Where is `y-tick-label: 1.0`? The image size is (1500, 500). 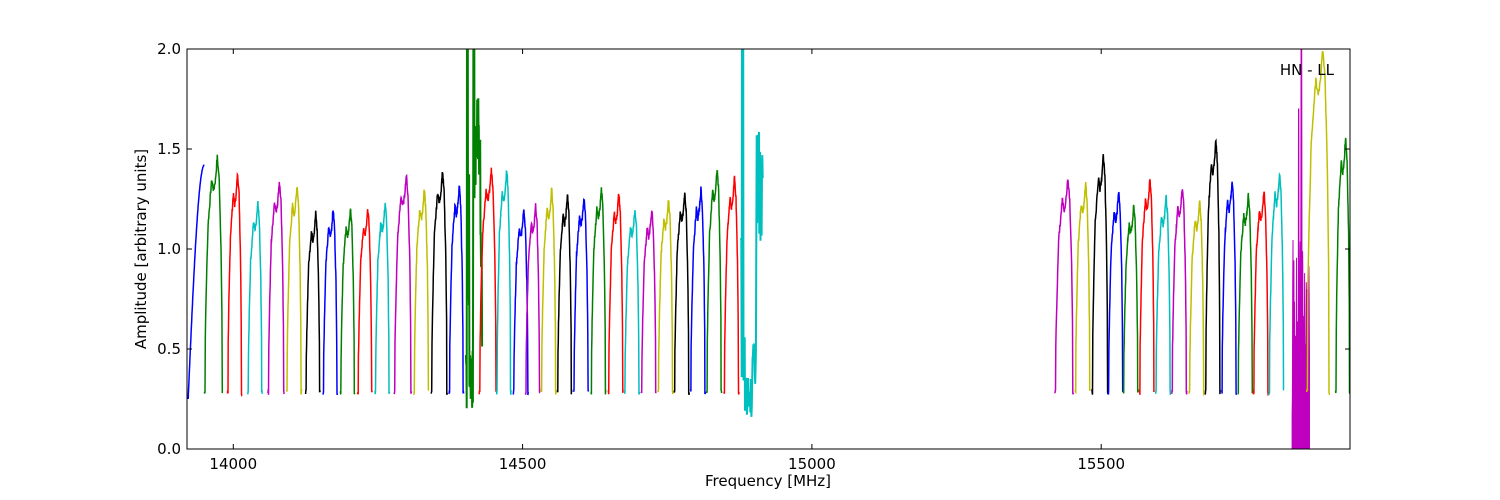 y-tick-label: 1.0 is located at coordinates (169, 249).